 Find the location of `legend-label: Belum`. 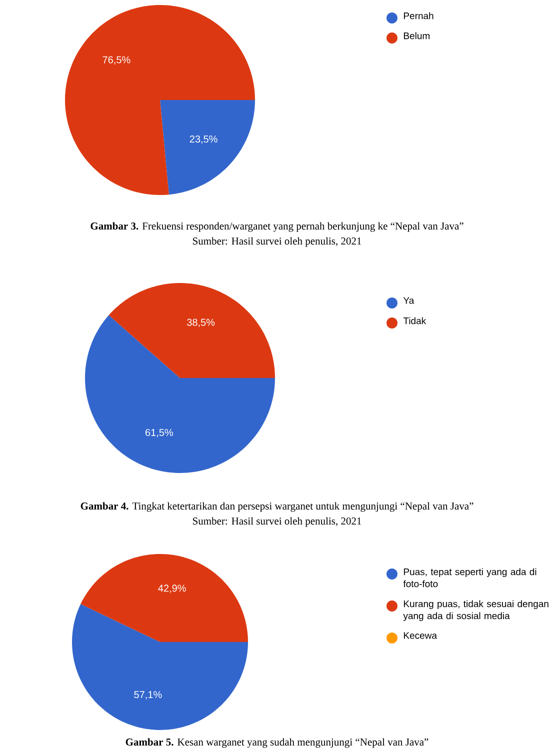

legend-label: Belum is located at coordinates (417, 36).